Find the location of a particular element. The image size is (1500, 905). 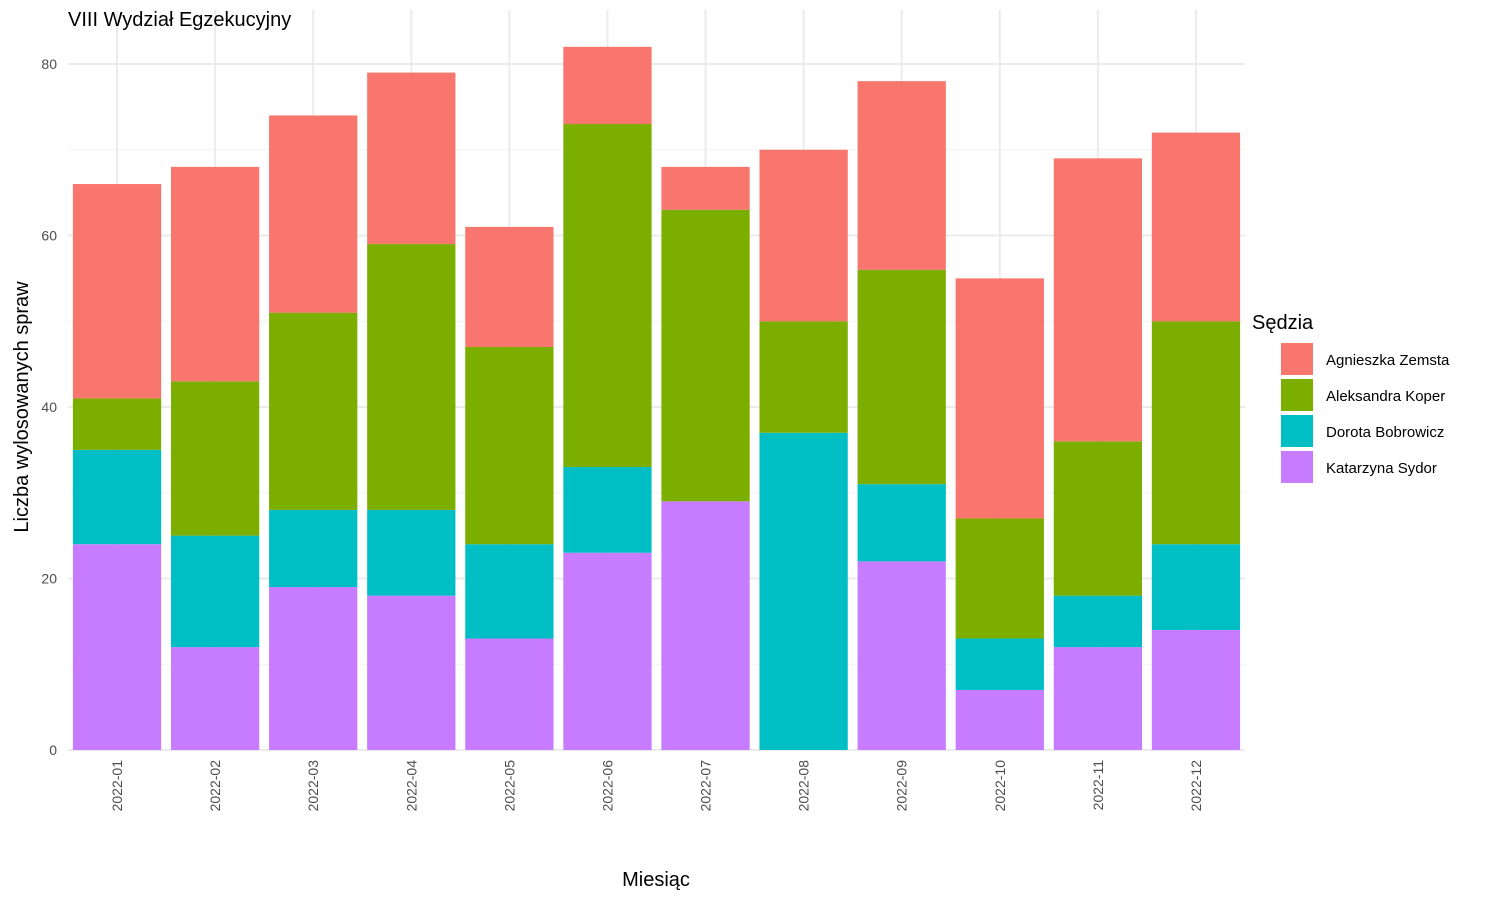

legend-title: Sędzia is located at coordinates (1283, 323).